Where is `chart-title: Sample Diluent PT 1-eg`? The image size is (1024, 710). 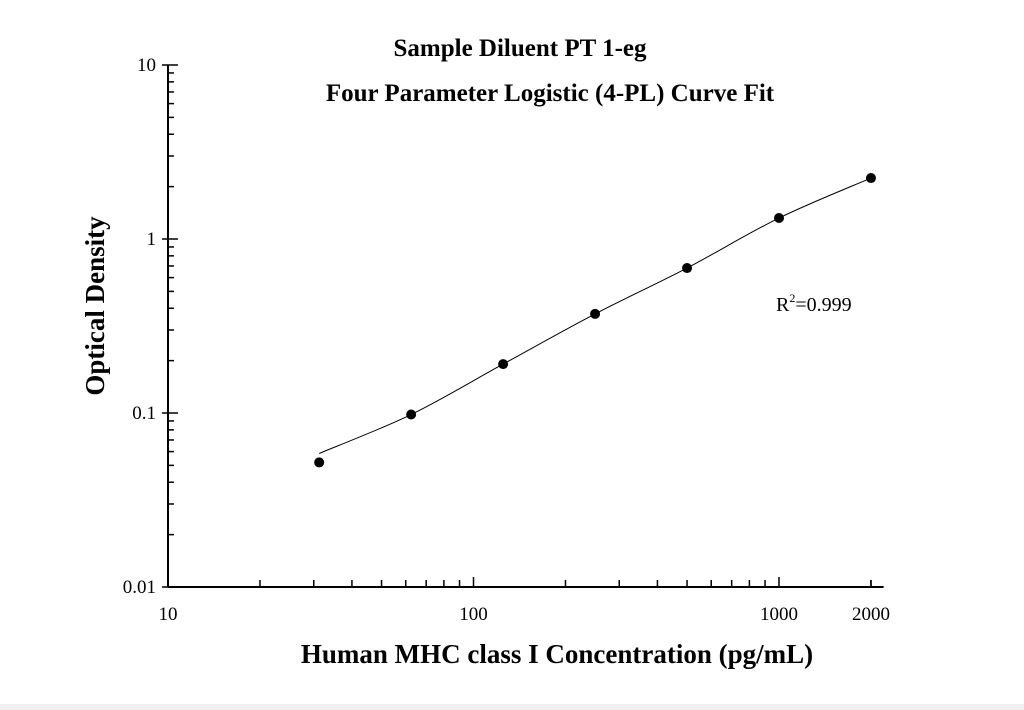 chart-title: Sample Diluent PT 1-eg is located at coordinates (520, 48).